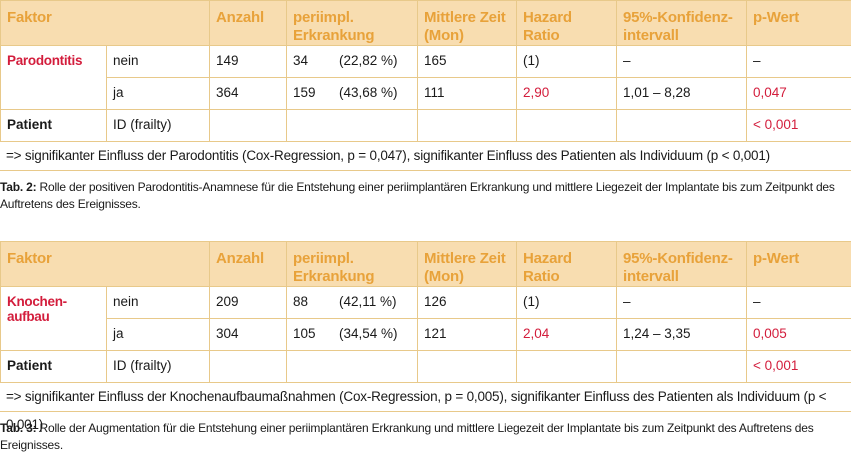 The width and height of the screenshot is (851, 470). Describe the element at coordinates (467, 334) in the screenshot. I see `zeit-cell: 121` at that location.